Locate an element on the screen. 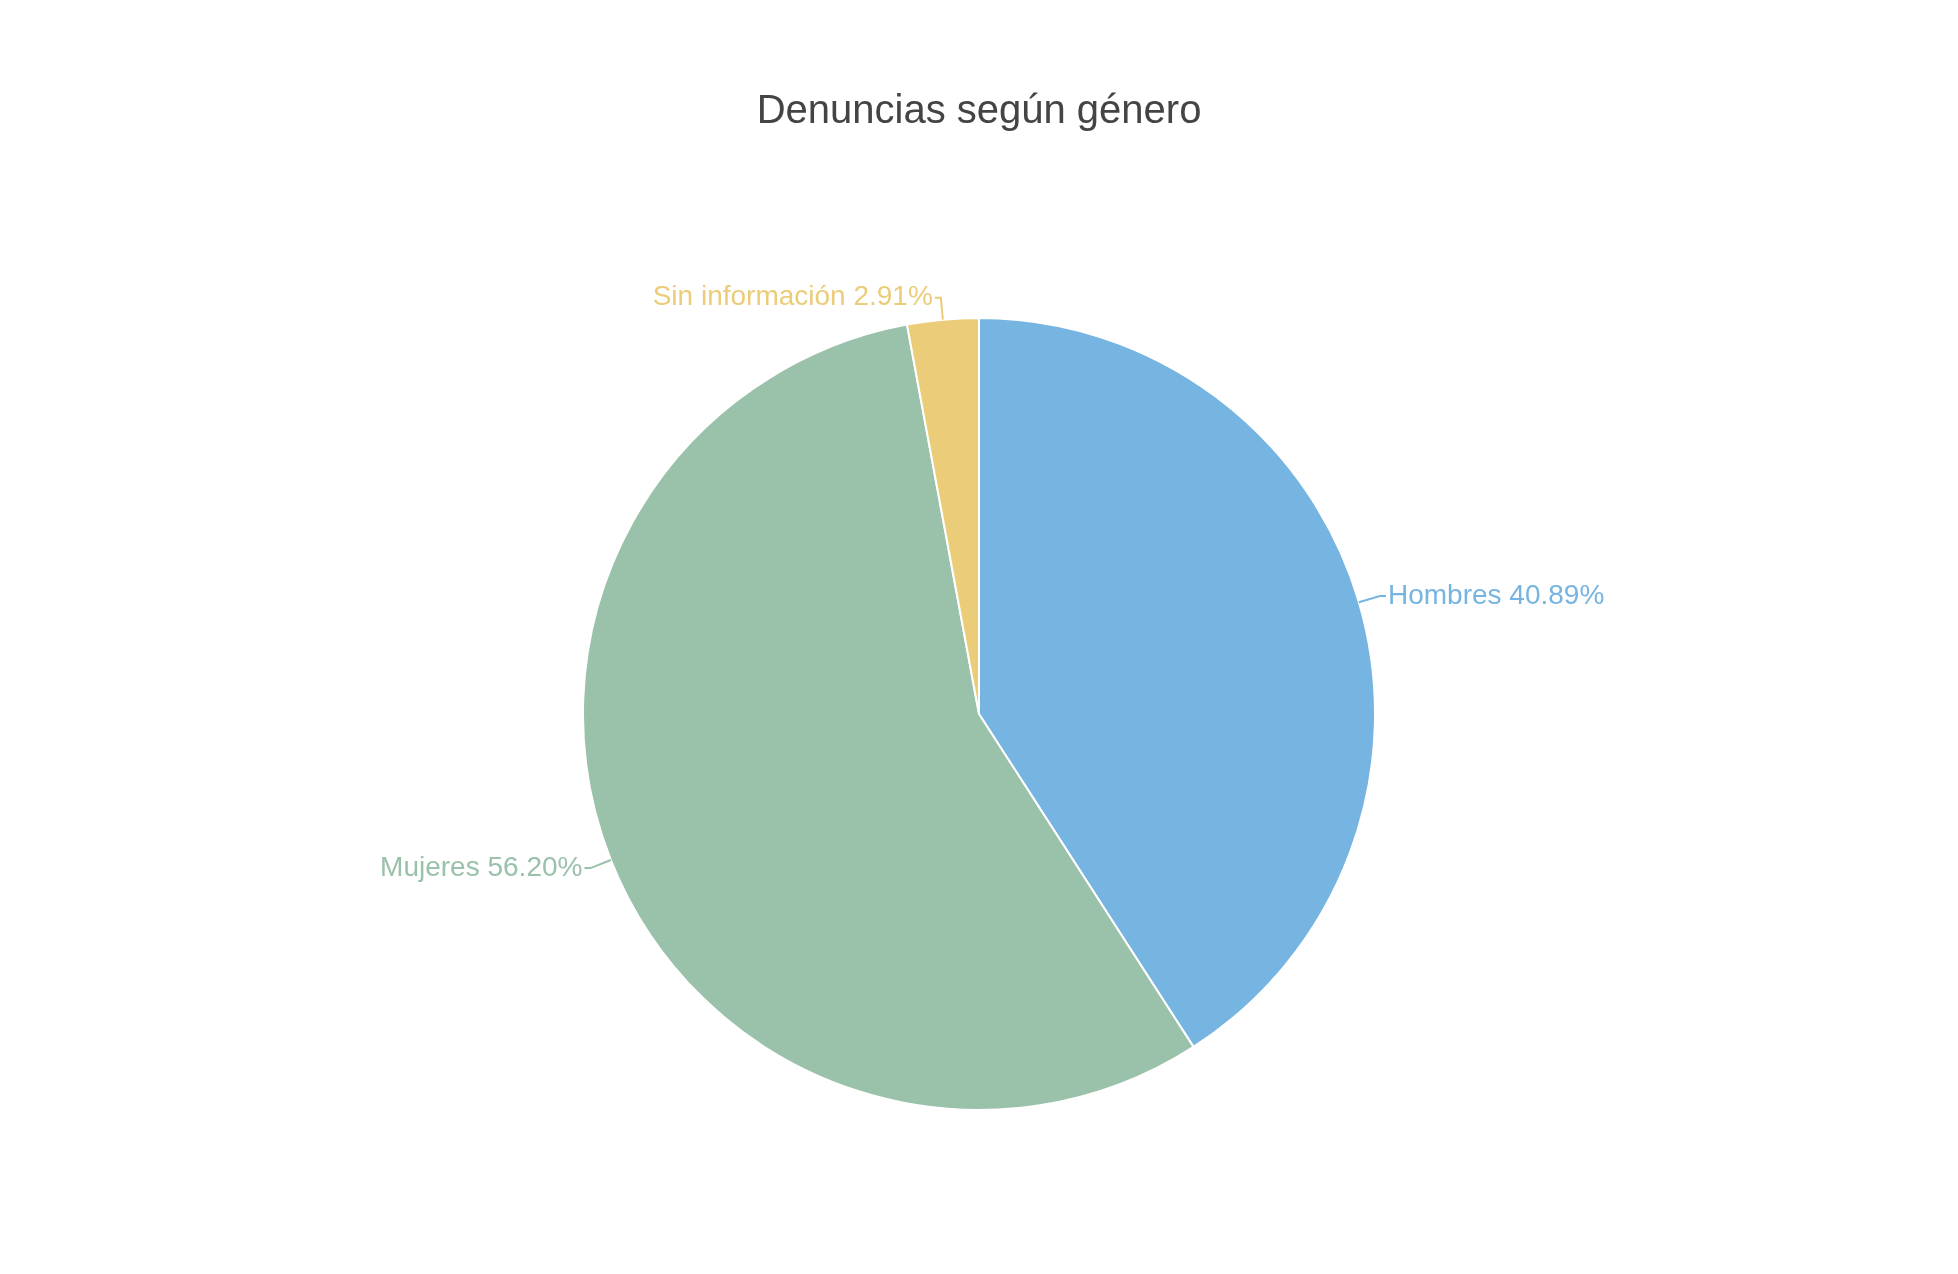  slice-label: Sin información 2.91% is located at coordinates (792, 296).